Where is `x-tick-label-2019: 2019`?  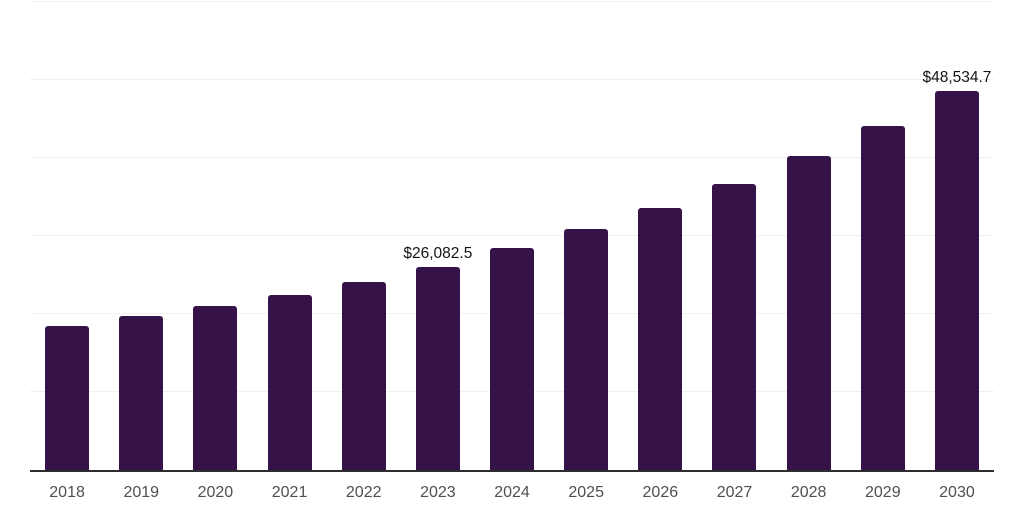 x-tick-label-2019: 2019 is located at coordinates (141, 492).